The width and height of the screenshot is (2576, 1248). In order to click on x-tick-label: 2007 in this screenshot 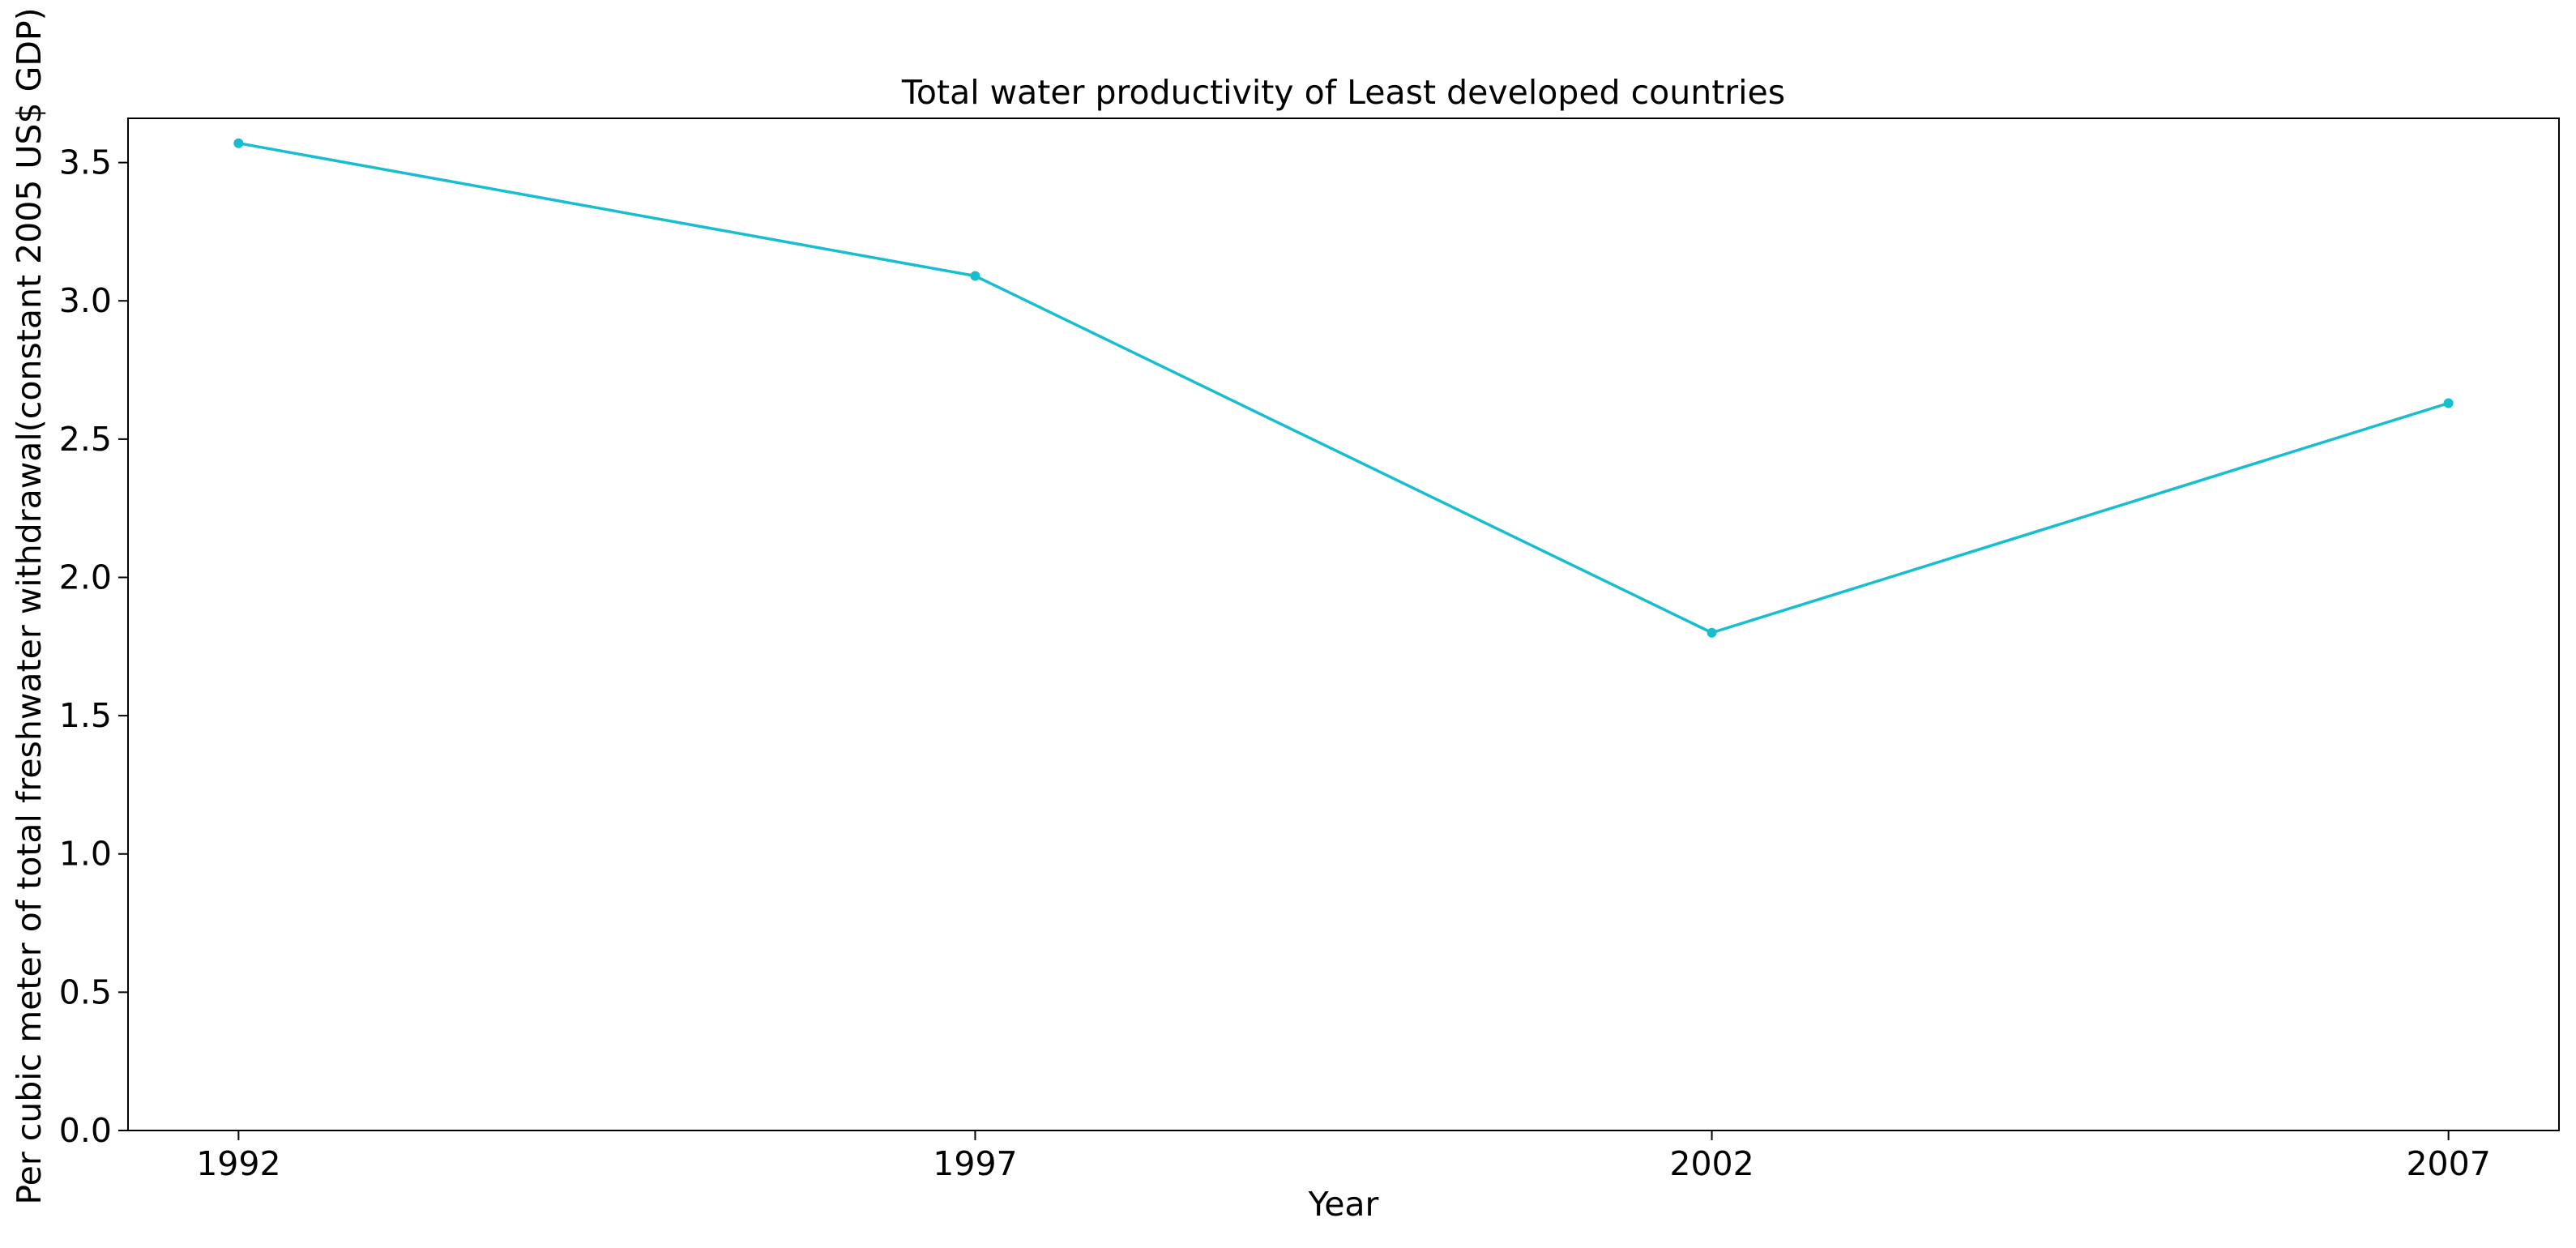, I will do `click(2448, 1164)`.